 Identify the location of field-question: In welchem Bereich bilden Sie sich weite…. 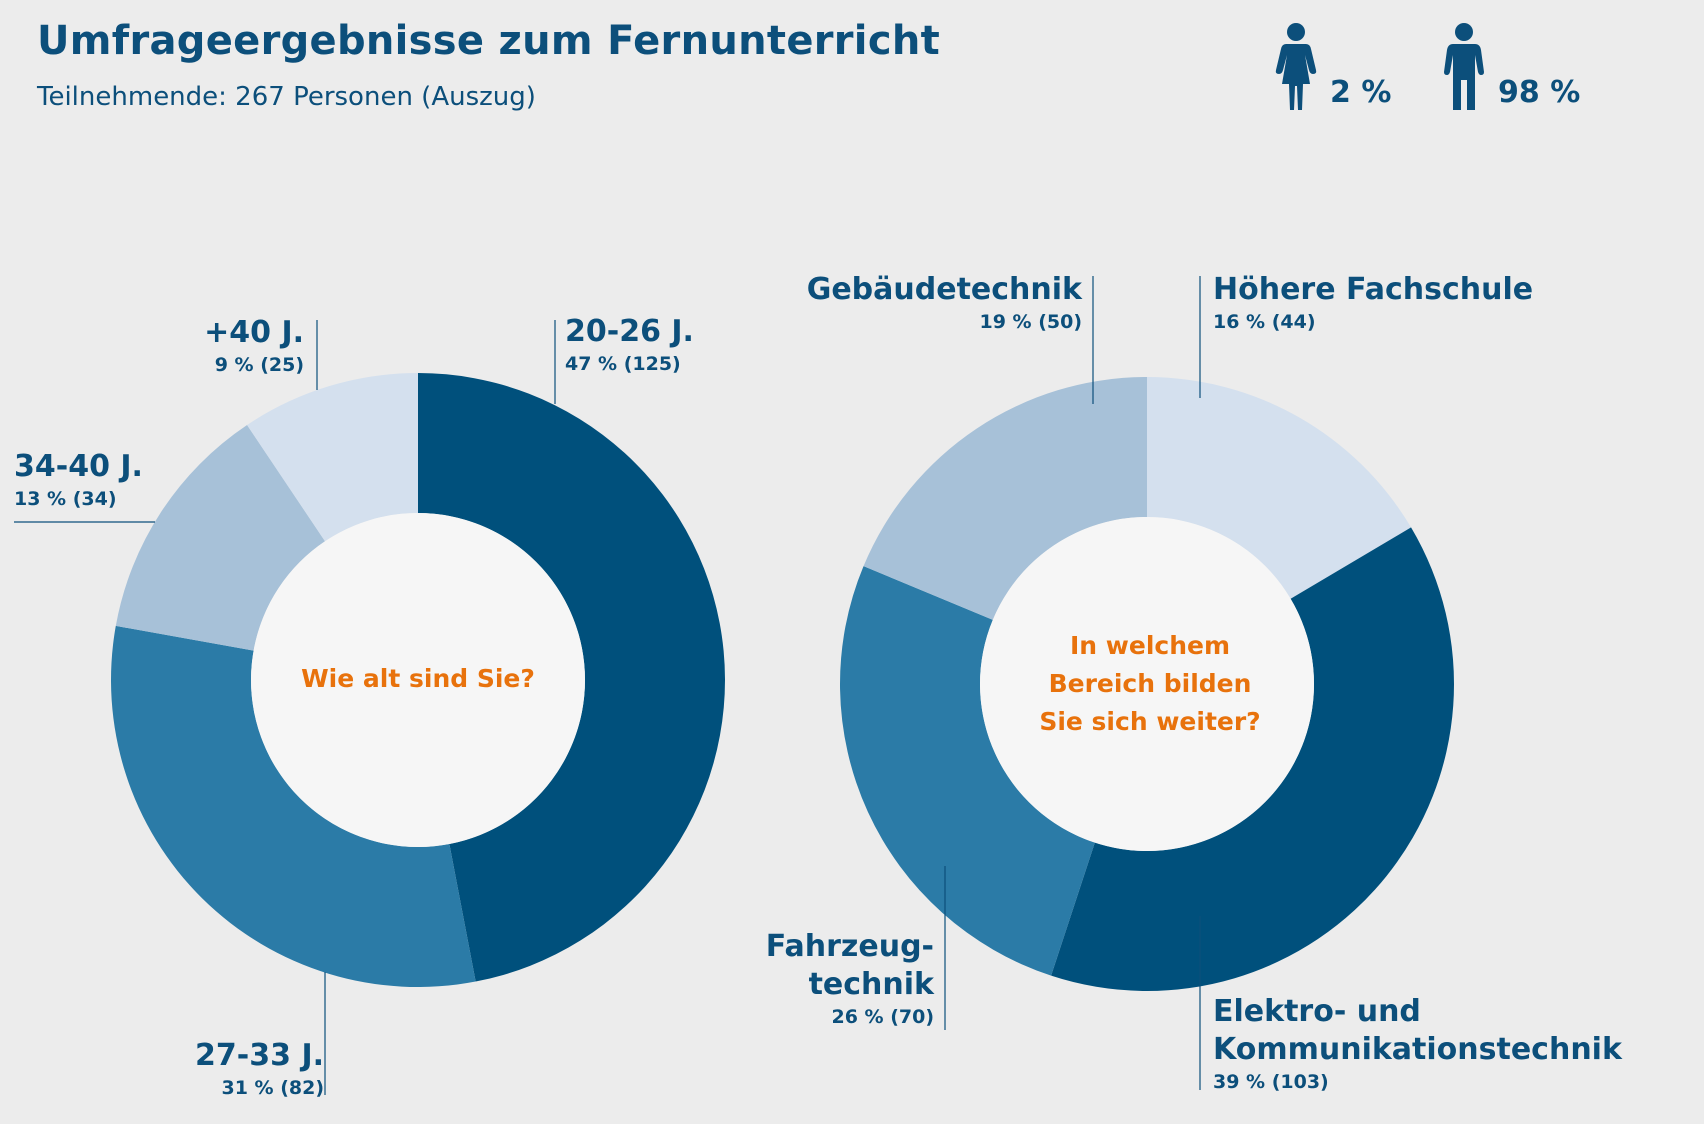
(1150, 683).